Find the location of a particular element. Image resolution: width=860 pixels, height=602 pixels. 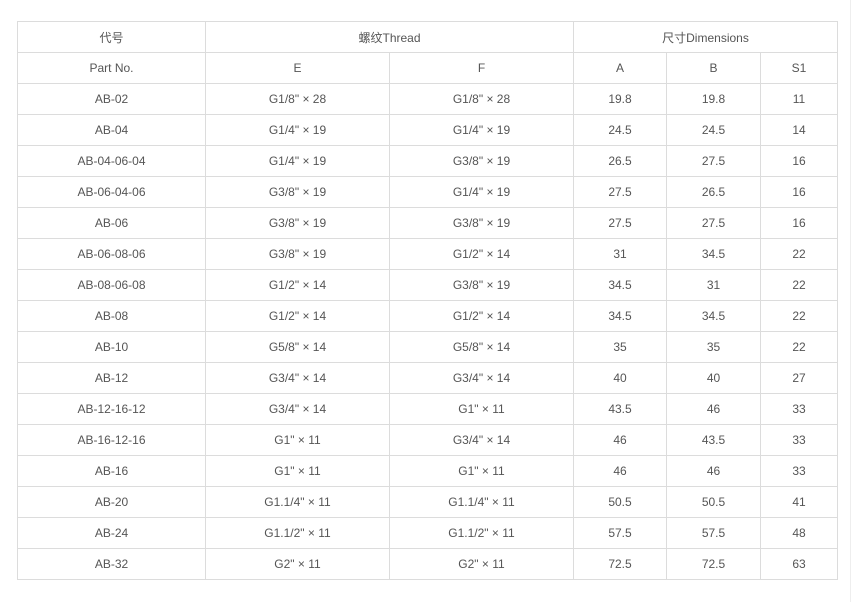

page-edge-divider is located at coordinates (850, 301).